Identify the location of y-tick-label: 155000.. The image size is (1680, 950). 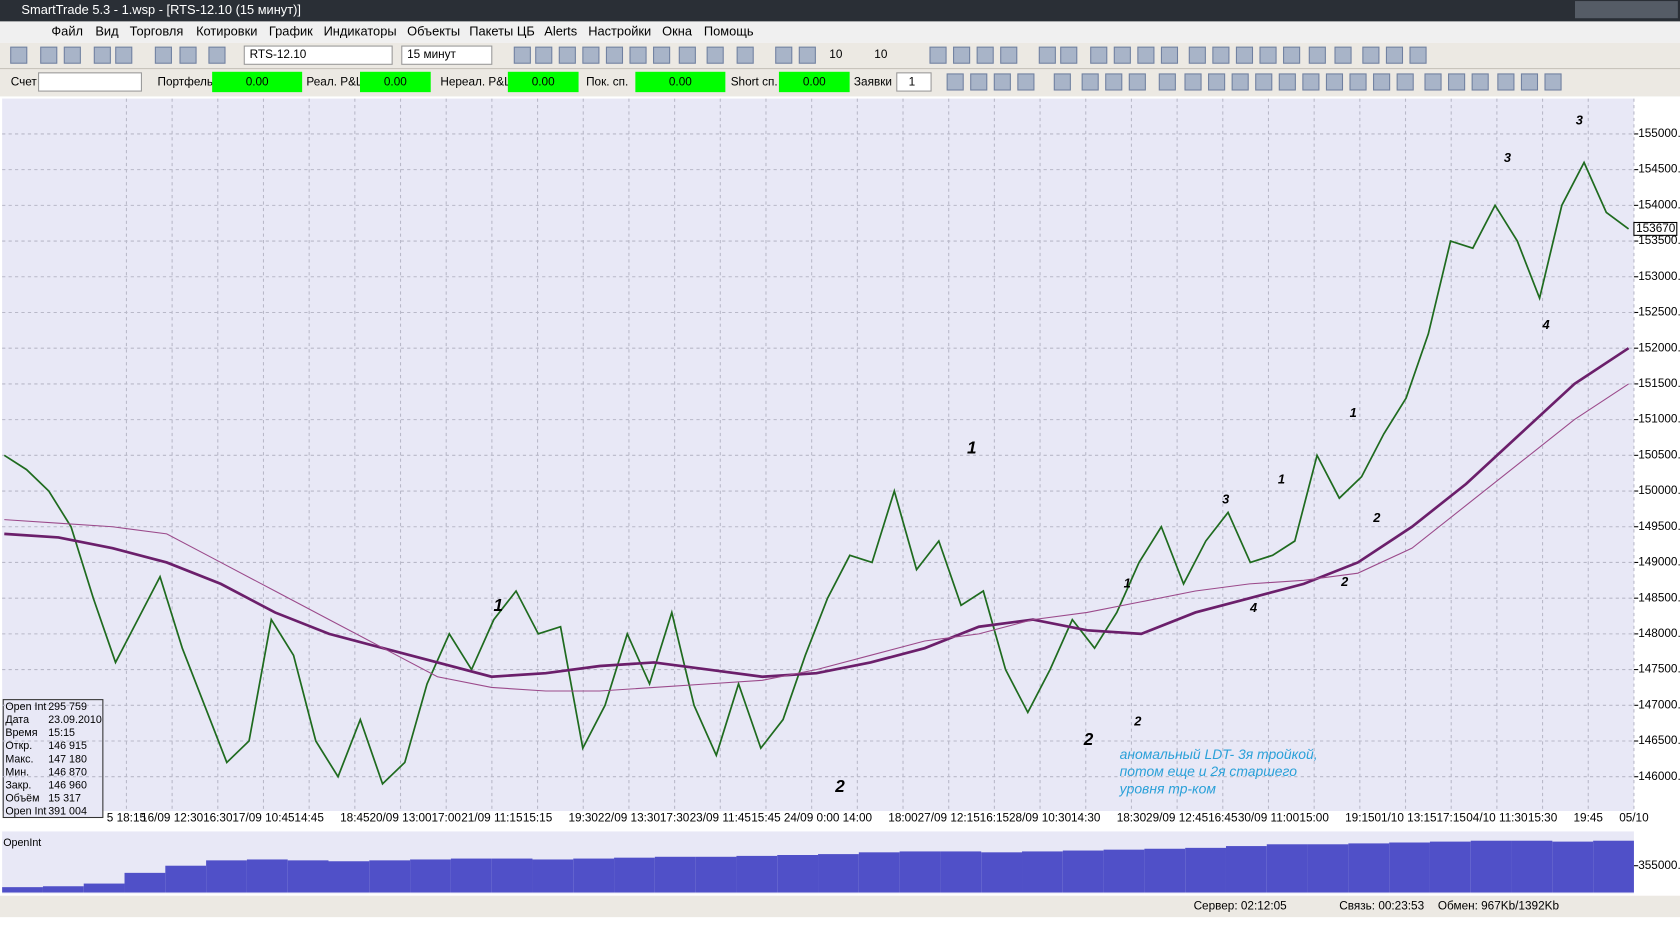
(1659, 133).